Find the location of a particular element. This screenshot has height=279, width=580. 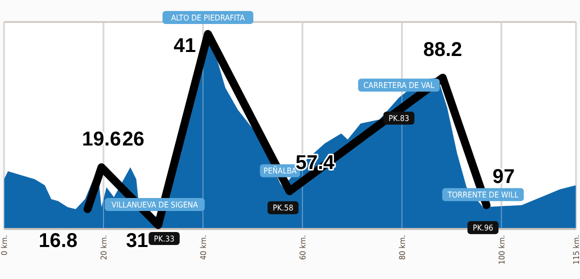

x-tick-label: 100 km. is located at coordinates (501, 249).